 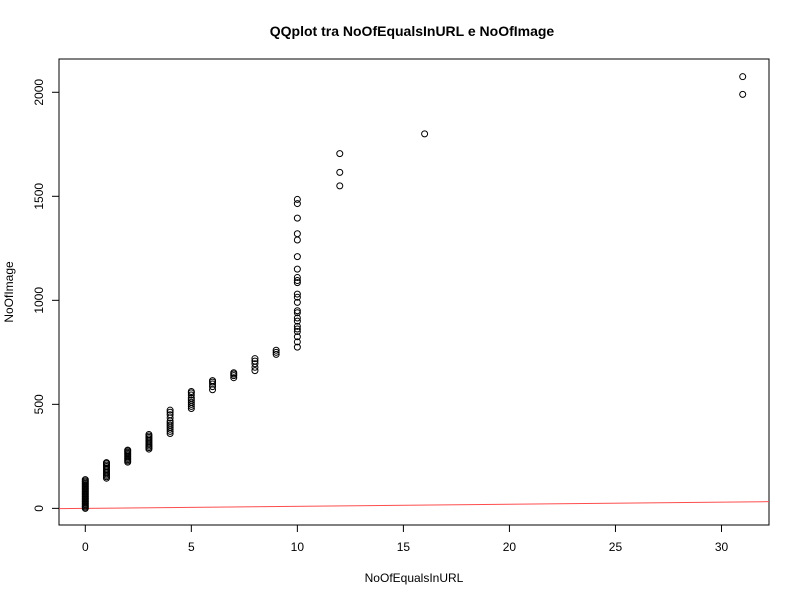 I want to click on y-tick-label: 1500, so click(x=39, y=196).